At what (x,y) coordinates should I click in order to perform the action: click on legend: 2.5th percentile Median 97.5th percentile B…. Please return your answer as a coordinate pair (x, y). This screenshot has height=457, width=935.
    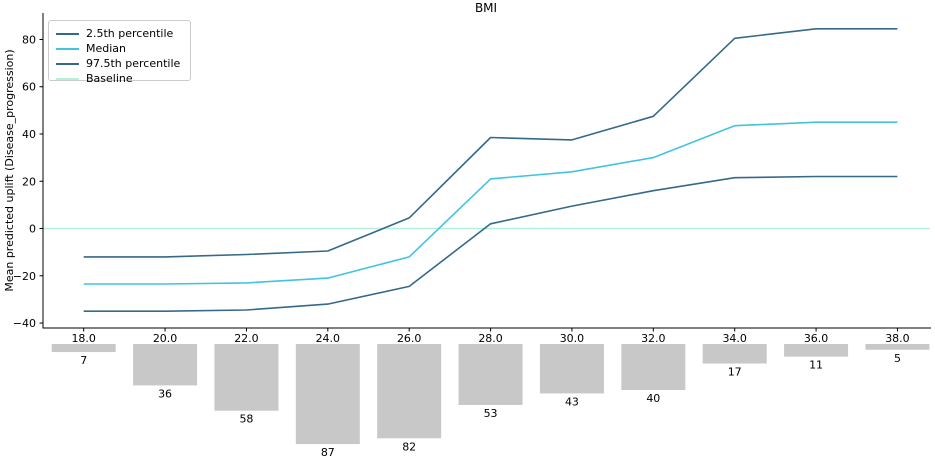
    Looking at the image, I should click on (120, 52).